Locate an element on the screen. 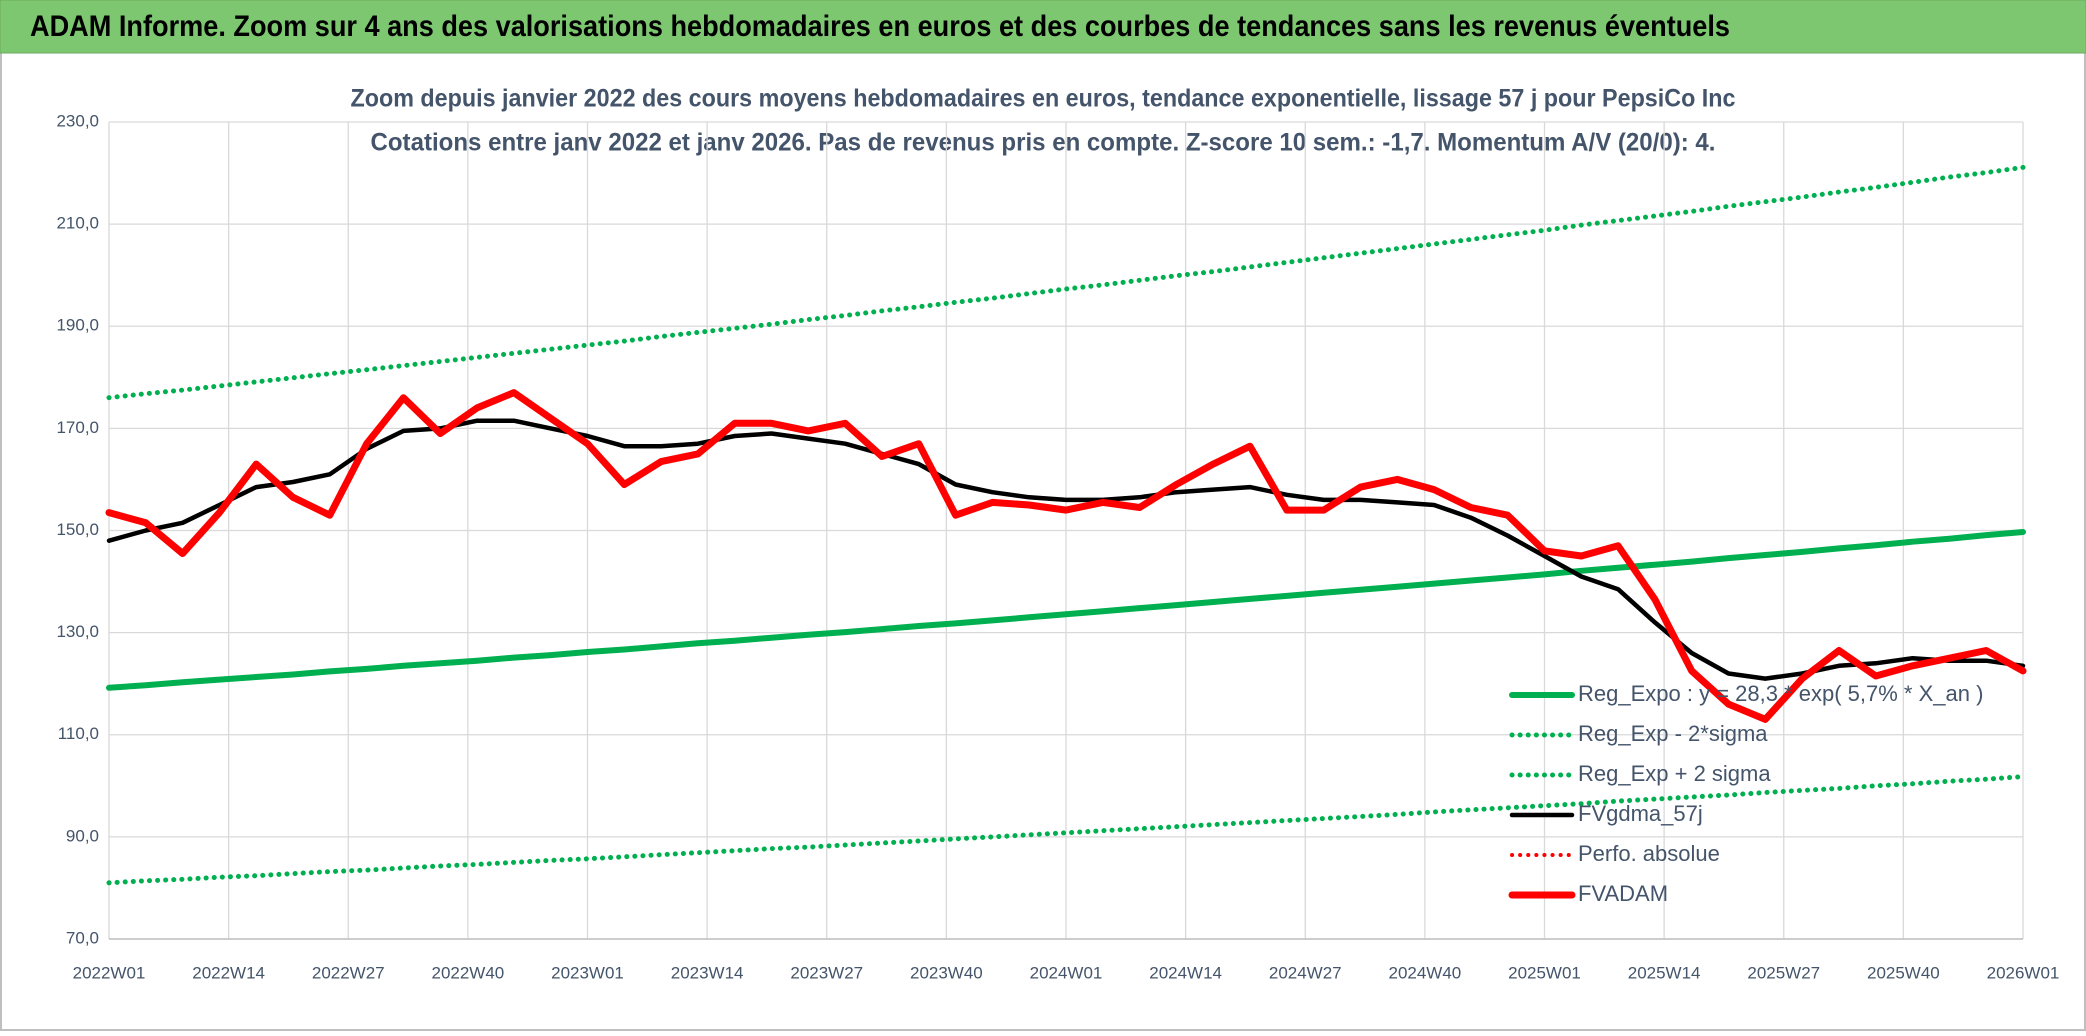 Image resolution: width=2086 pixels, height=1036 pixels. x-tick-label: 2025W27 is located at coordinates (1783, 972).